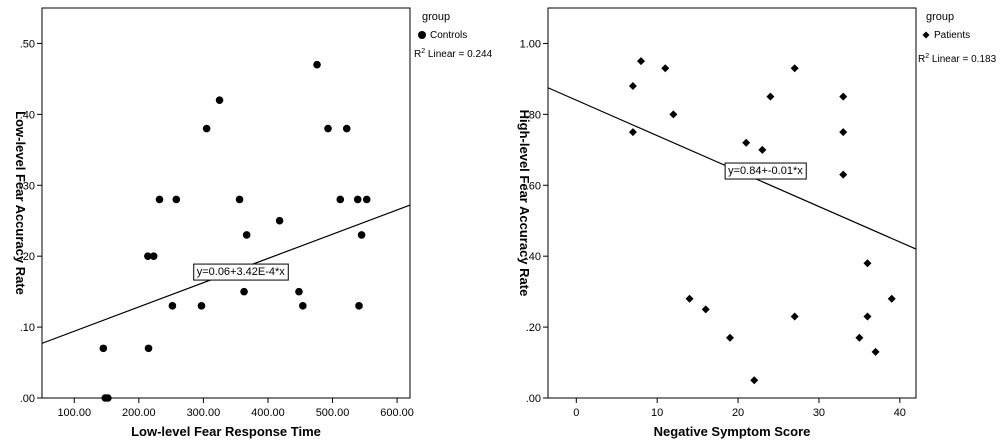 The height and width of the screenshot is (441, 1000). I want to click on x-tick-label: 100.00, so click(74, 413).